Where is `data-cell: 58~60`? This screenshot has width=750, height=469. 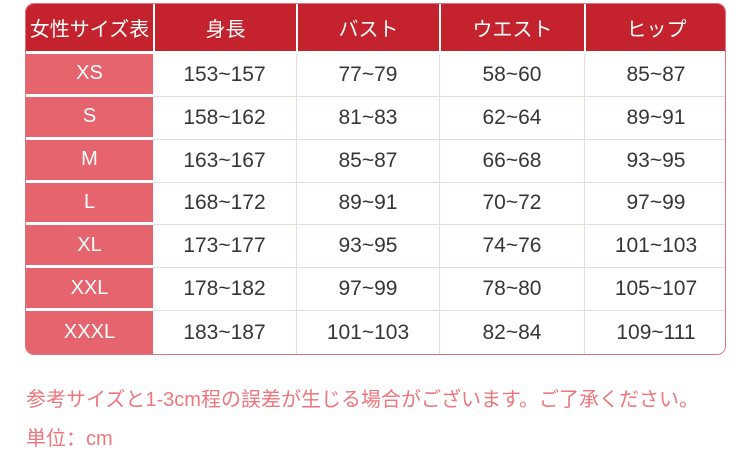 data-cell: 58~60 is located at coordinates (511, 75).